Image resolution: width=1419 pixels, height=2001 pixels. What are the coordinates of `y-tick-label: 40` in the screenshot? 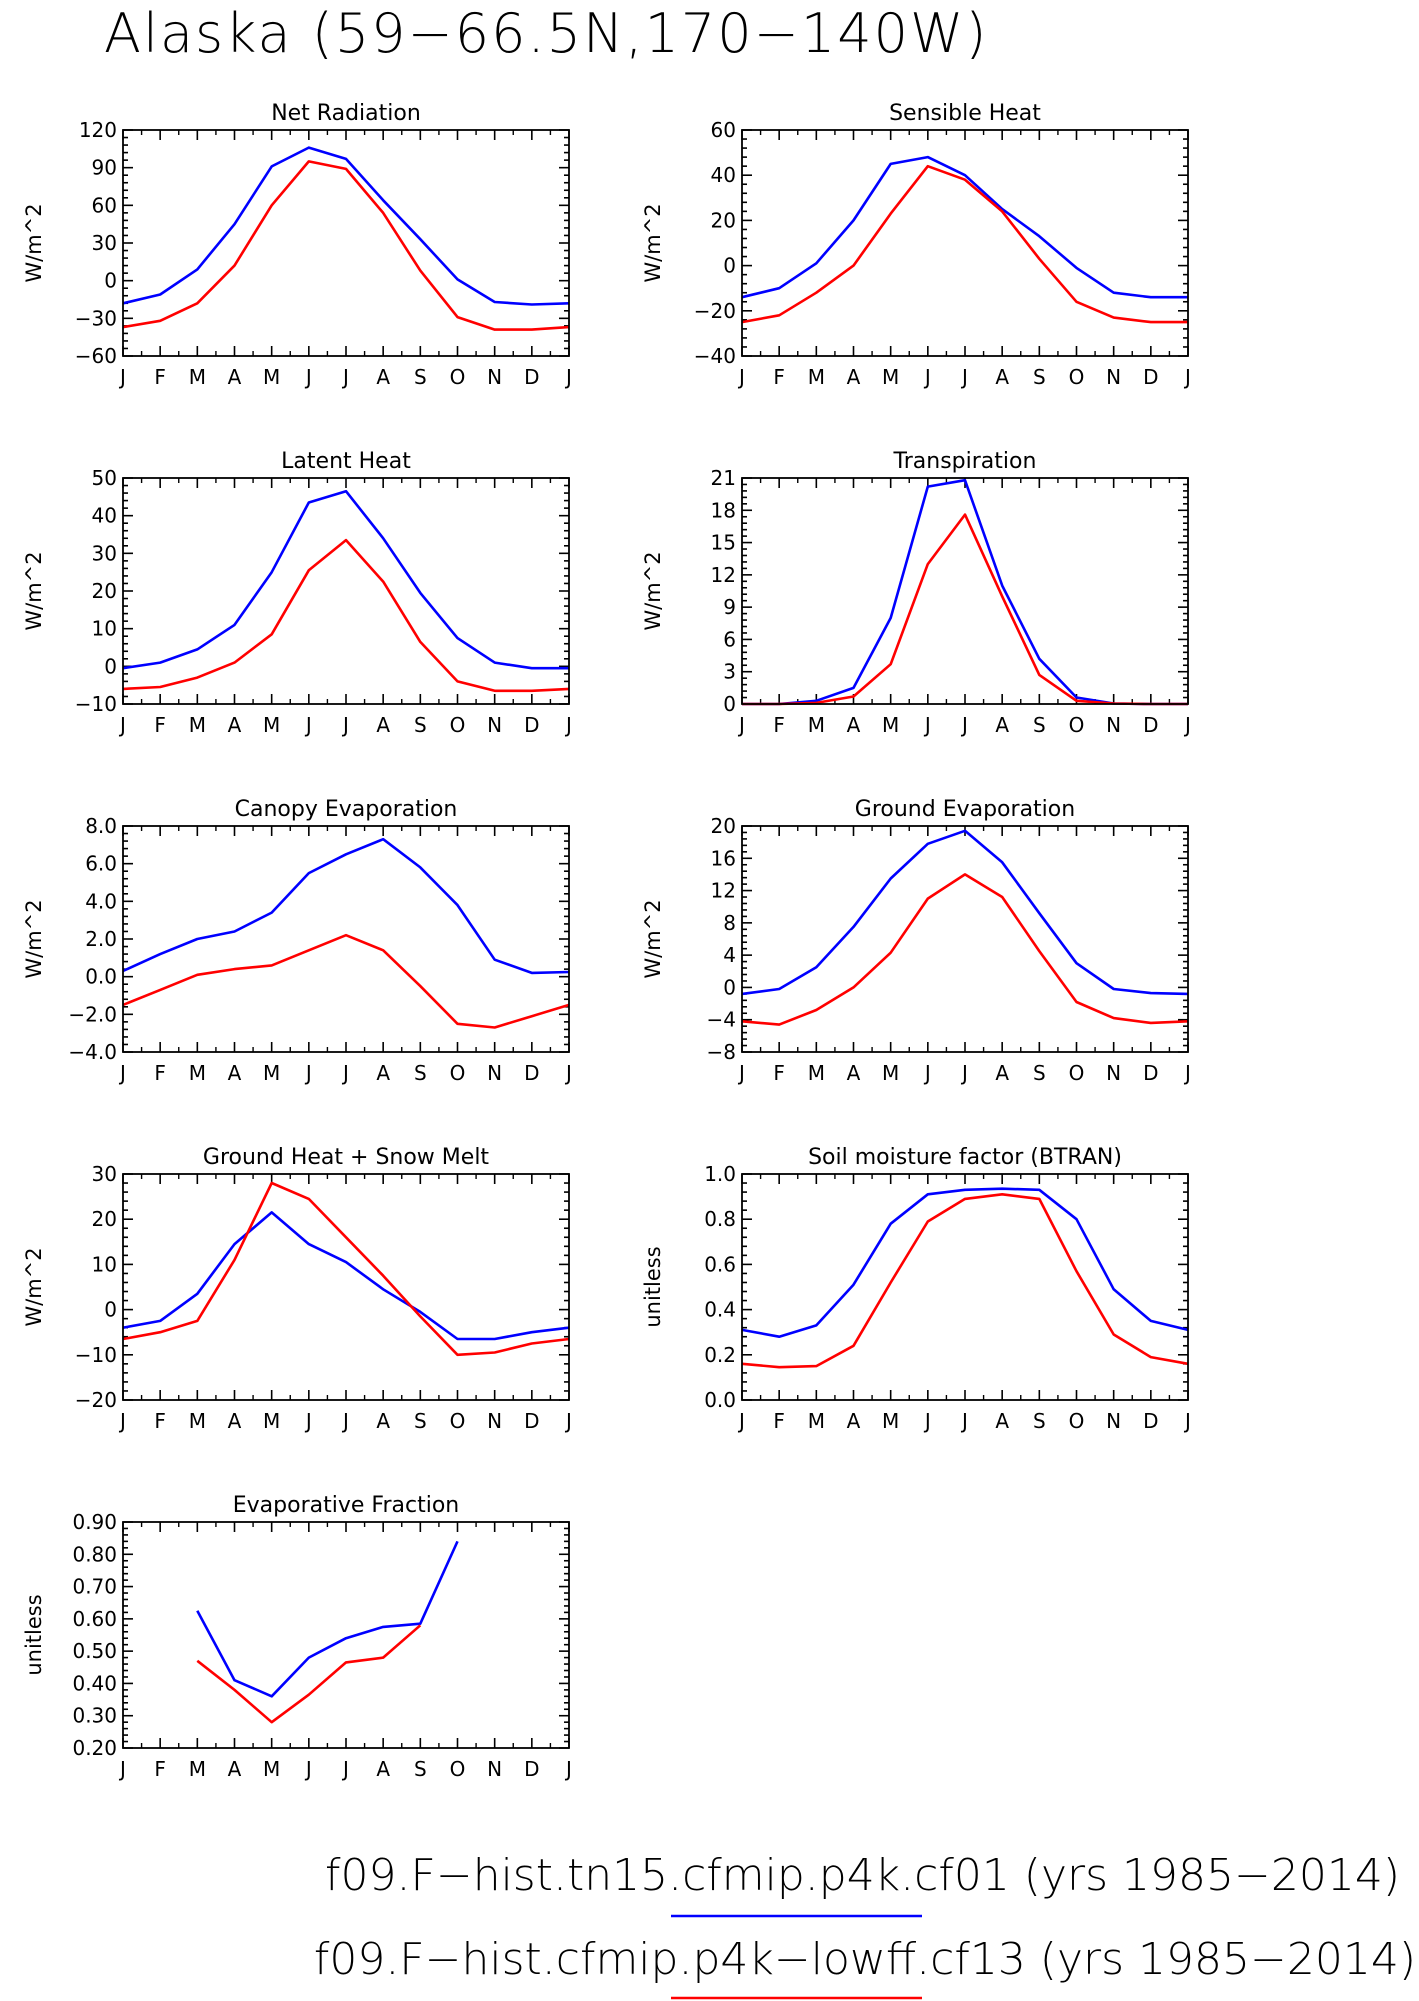 It's located at (104, 516).